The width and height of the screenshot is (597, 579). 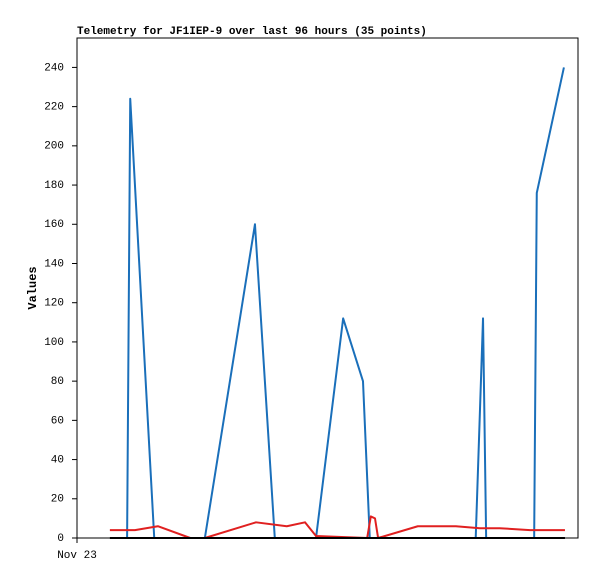 I want to click on y-tick-label: 80, so click(x=57, y=382).